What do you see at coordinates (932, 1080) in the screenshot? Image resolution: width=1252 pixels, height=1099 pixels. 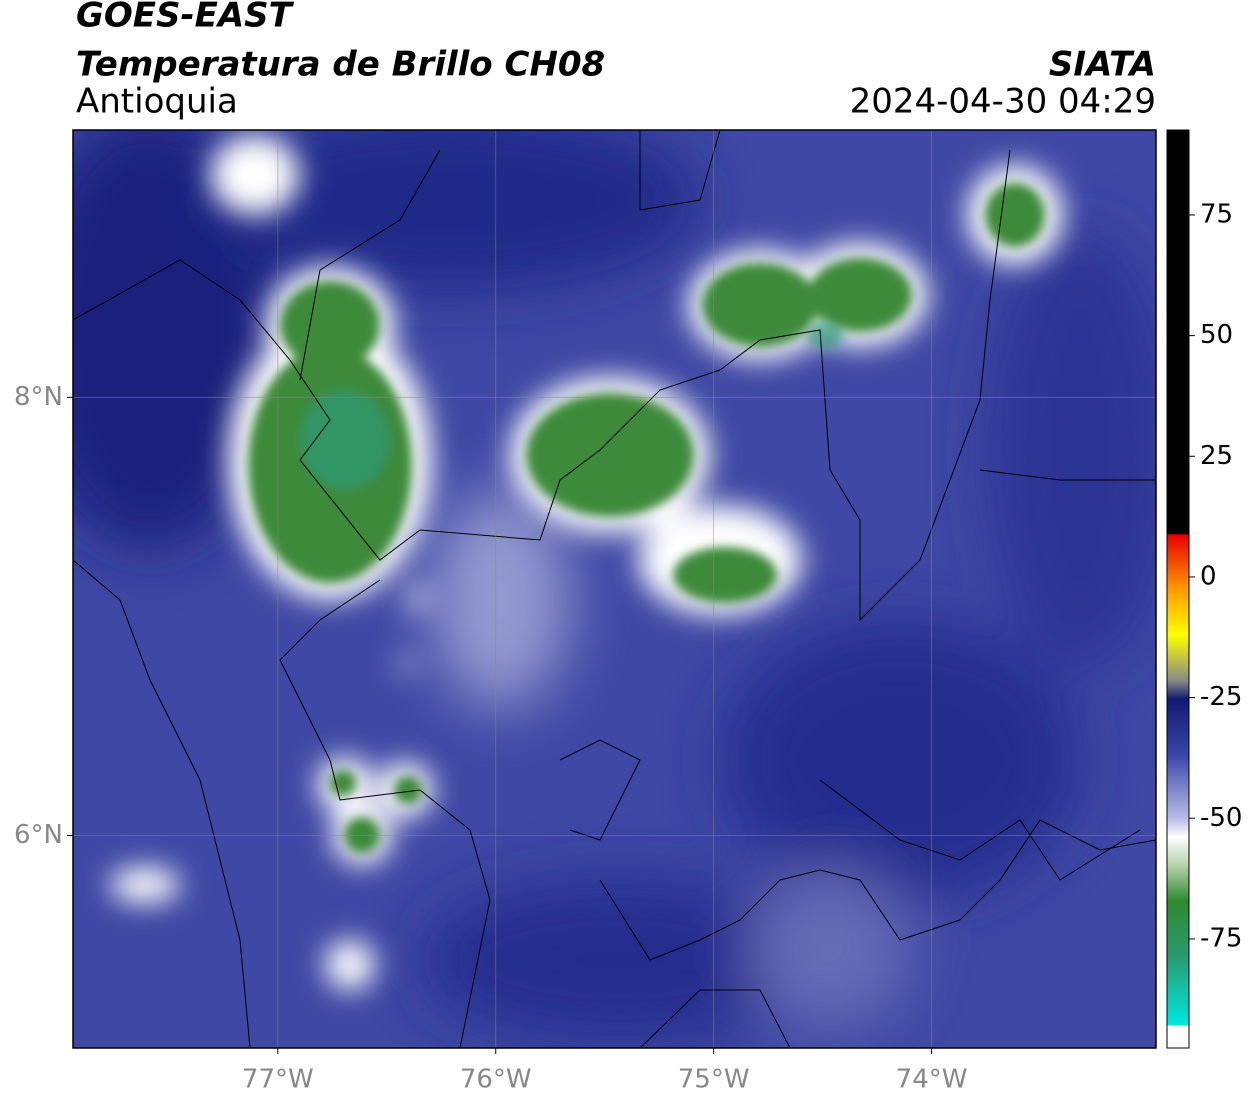 I see `lon-tick-label: 74°W` at bounding box center [932, 1080].